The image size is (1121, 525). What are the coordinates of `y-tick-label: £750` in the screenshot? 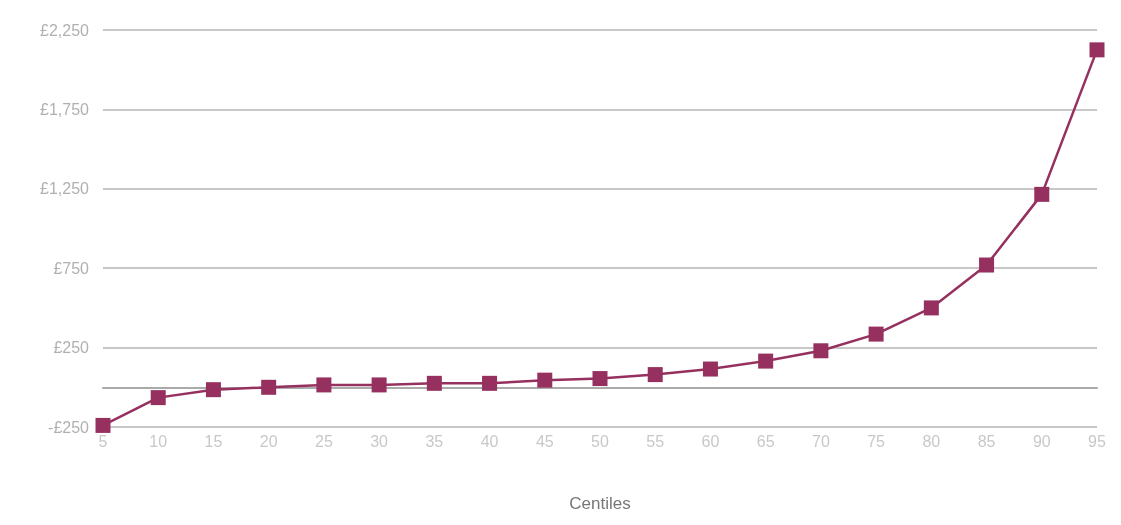 It's located at (71, 268).